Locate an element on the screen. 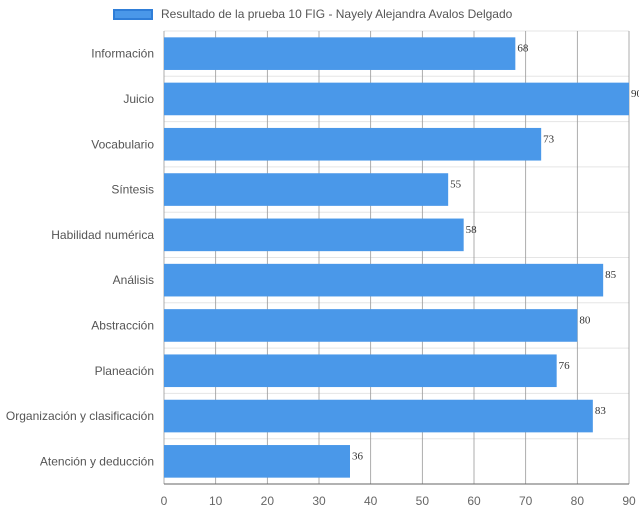  y-tick-label: Planeación is located at coordinates (124, 371).